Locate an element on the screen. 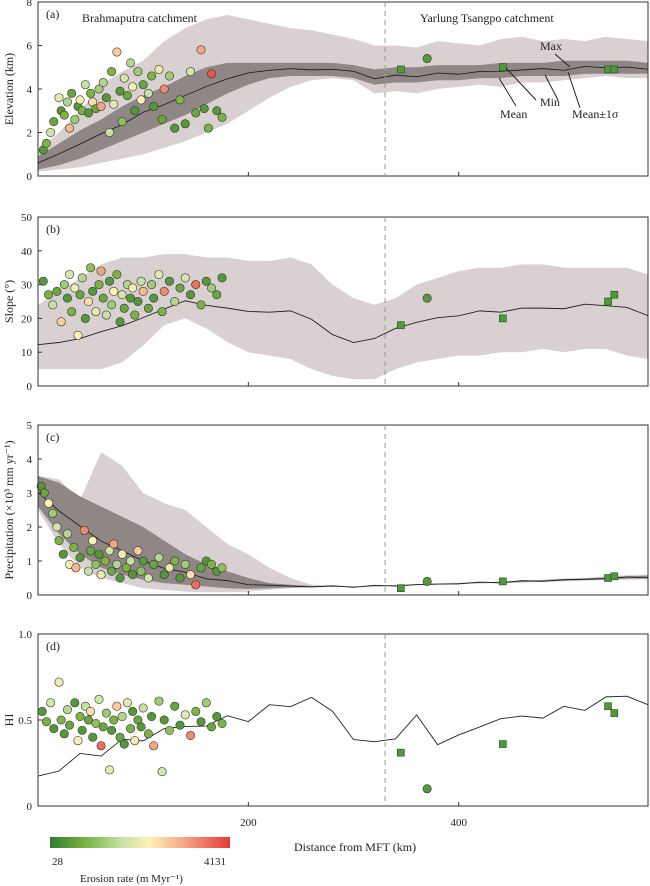  range-band is located at coordinates (343, 317).